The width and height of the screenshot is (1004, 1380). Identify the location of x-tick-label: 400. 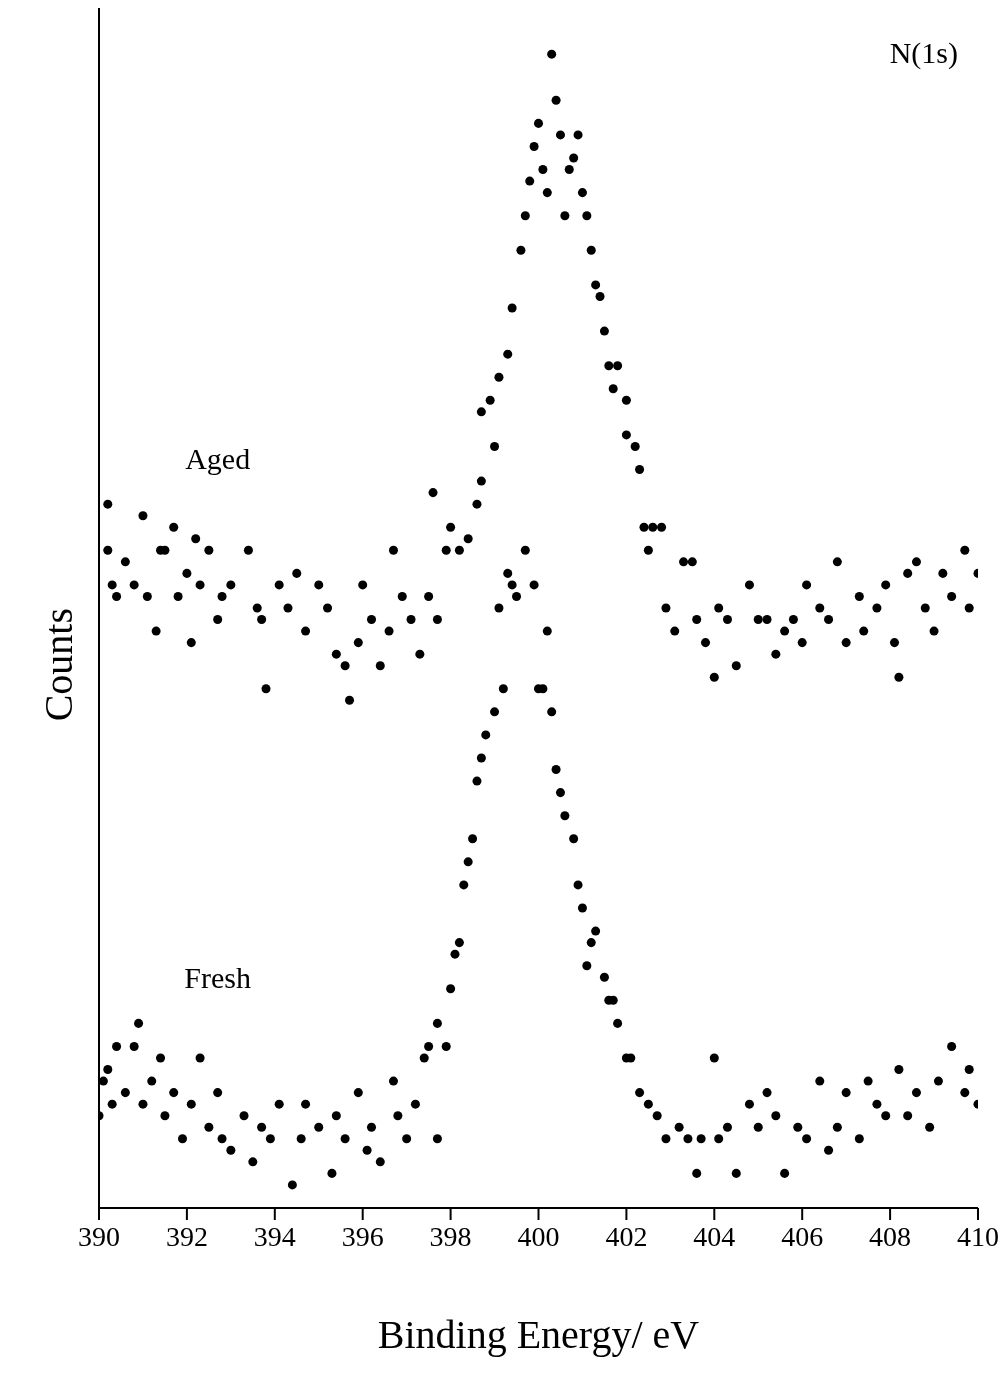
(538, 1236).